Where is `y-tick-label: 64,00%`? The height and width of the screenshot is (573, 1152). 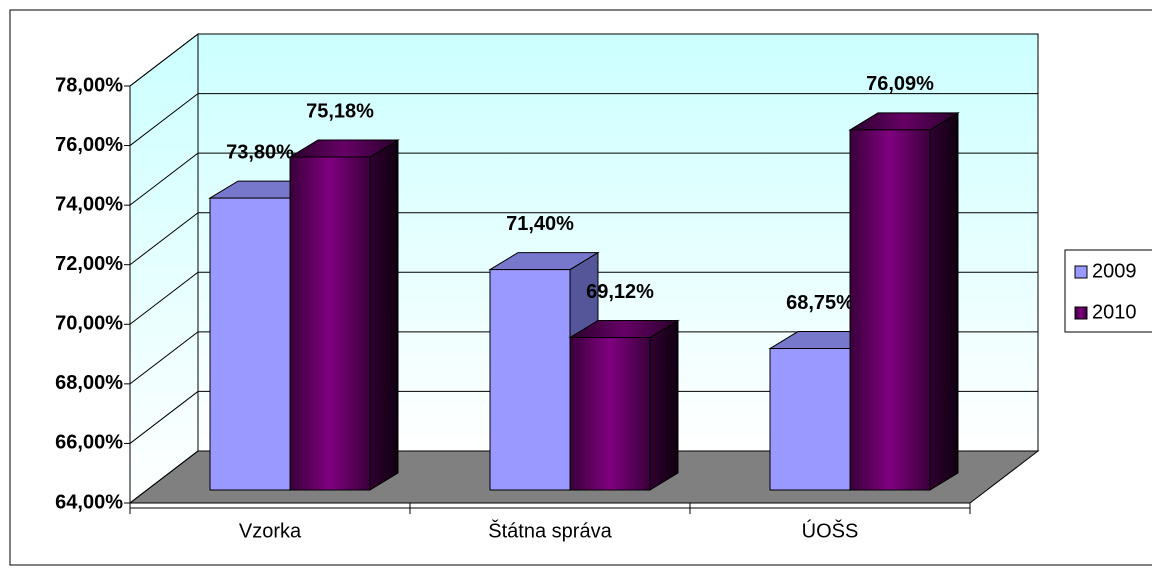
y-tick-label: 64,00% is located at coordinates (89, 502).